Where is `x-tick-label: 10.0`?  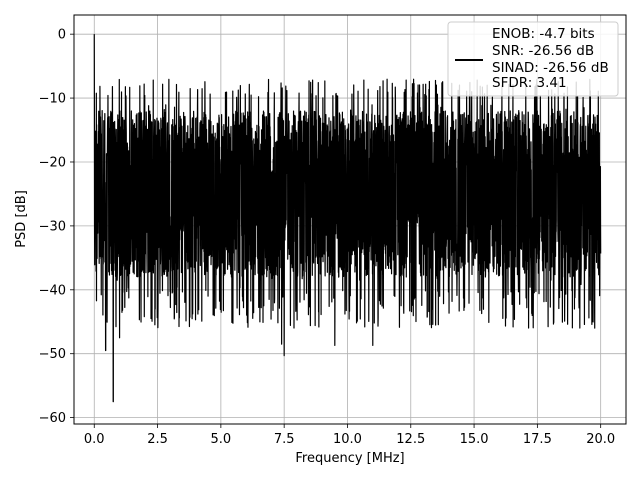
x-tick-label: 10.0 is located at coordinates (347, 439).